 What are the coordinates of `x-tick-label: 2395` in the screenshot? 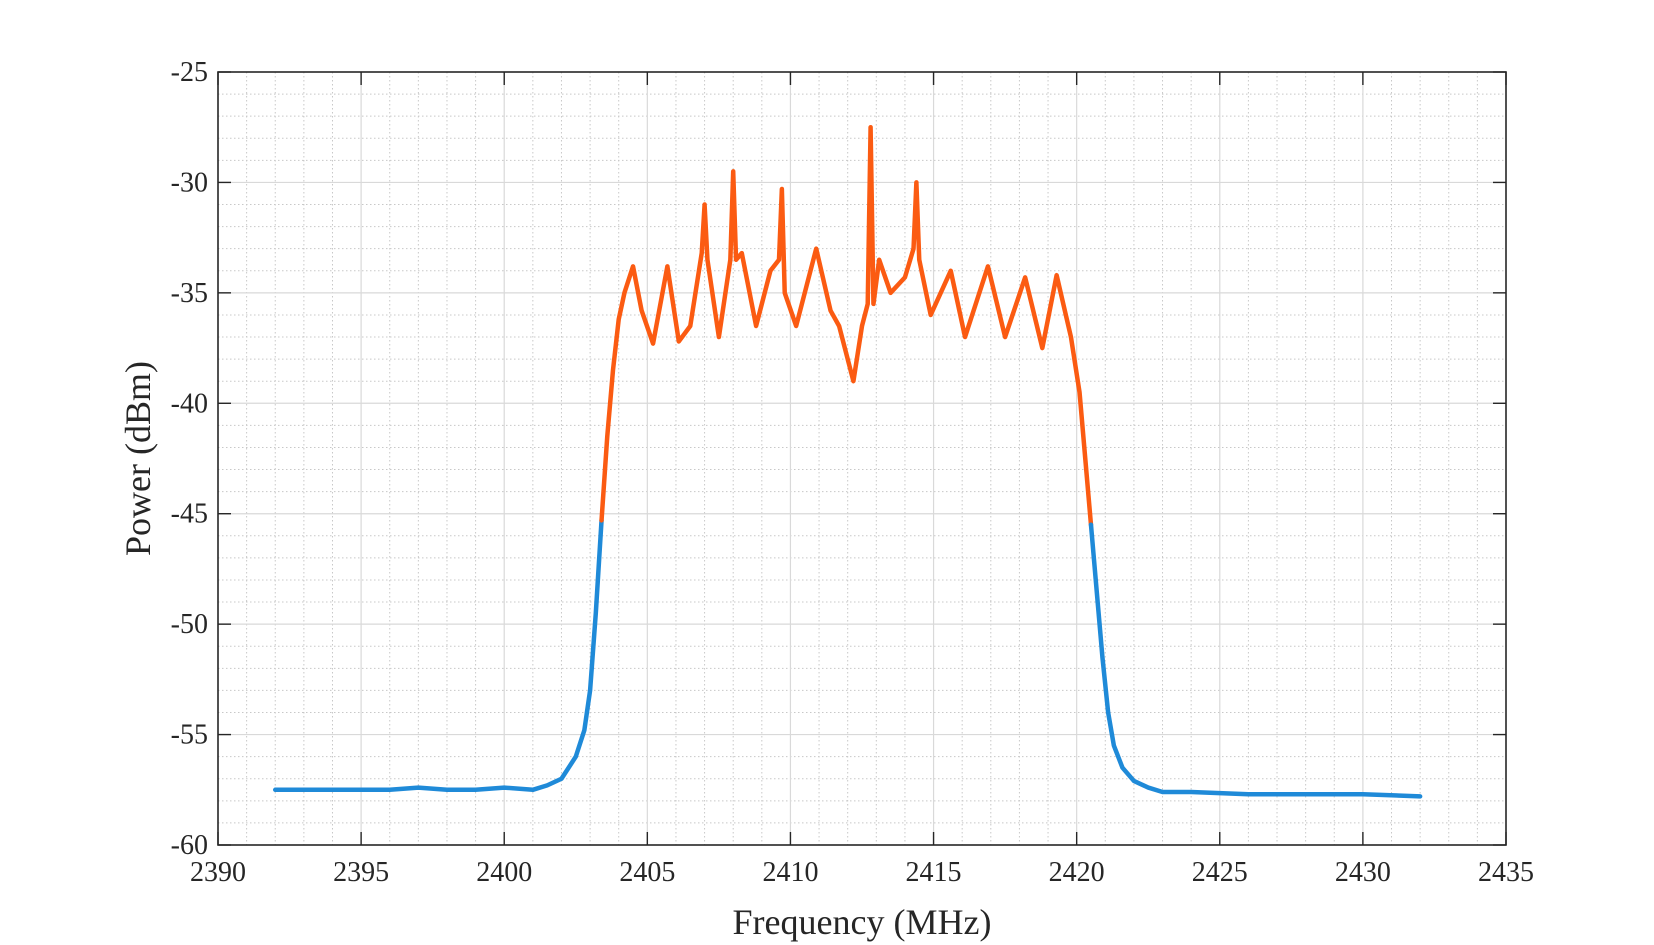 It's located at (361, 872).